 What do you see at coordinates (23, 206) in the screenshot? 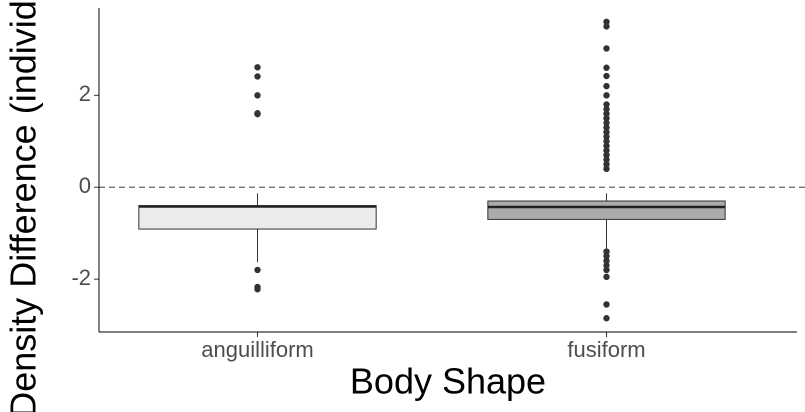
I see `y-axis-title: Density Difference (individuals)` at bounding box center [23, 206].